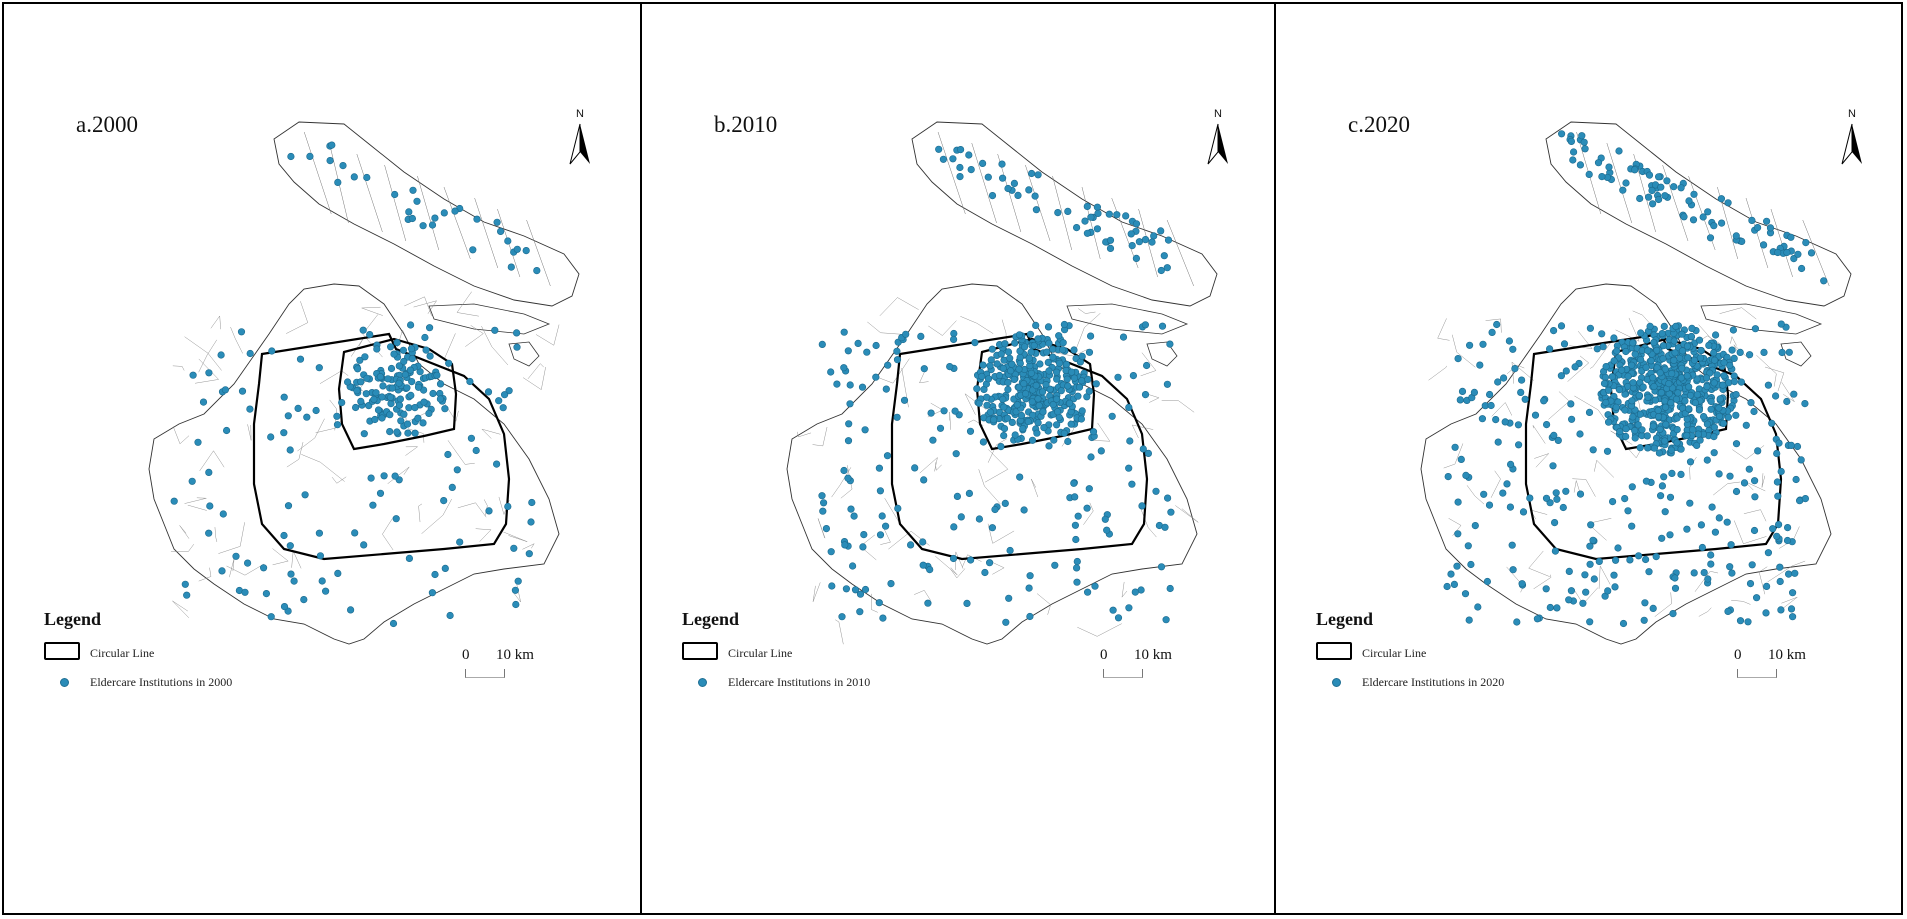 The image size is (1907, 919). Describe the element at coordinates (1345, 619) in the screenshot. I see `legend-title: Legend` at that location.